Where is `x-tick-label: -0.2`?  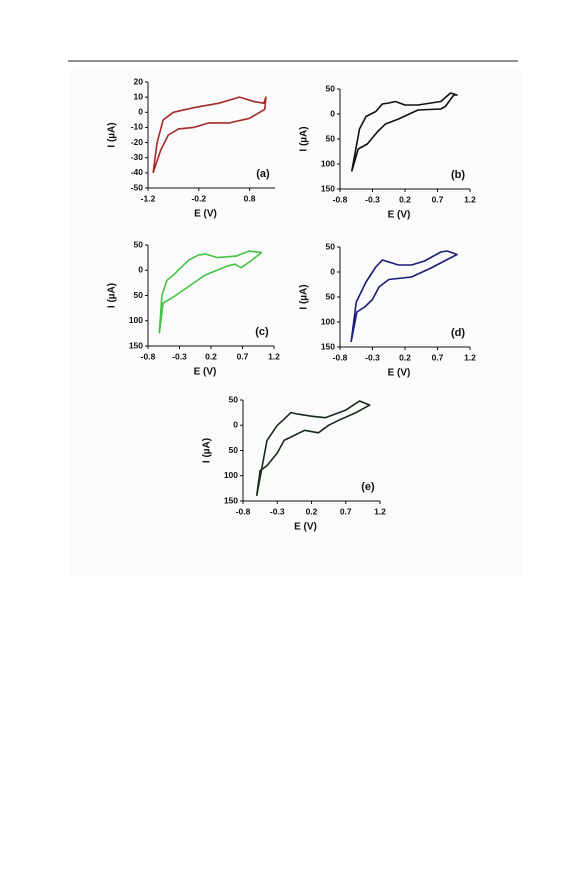 x-tick-label: -0.2 is located at coordinates (198, 198).